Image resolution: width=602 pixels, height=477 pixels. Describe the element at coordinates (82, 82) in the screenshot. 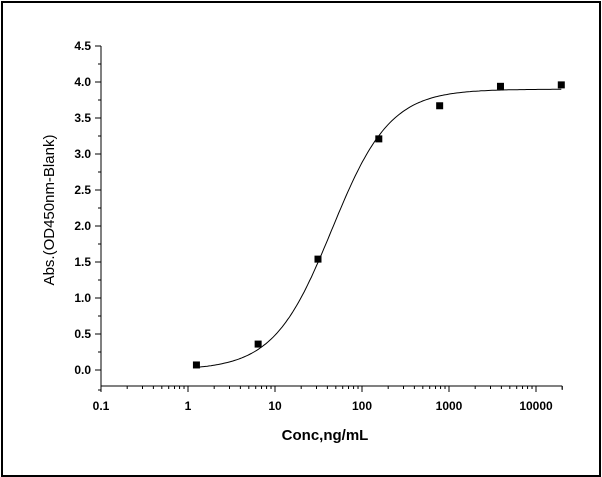

I see `y-tick-label: 4.0` at that location.